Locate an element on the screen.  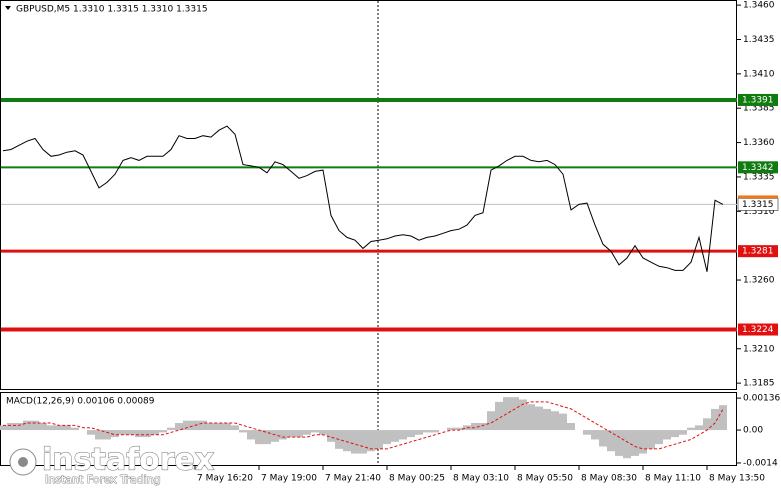
watermark: instaforex Instant Forex Trading is located at coordinates (112, 464).